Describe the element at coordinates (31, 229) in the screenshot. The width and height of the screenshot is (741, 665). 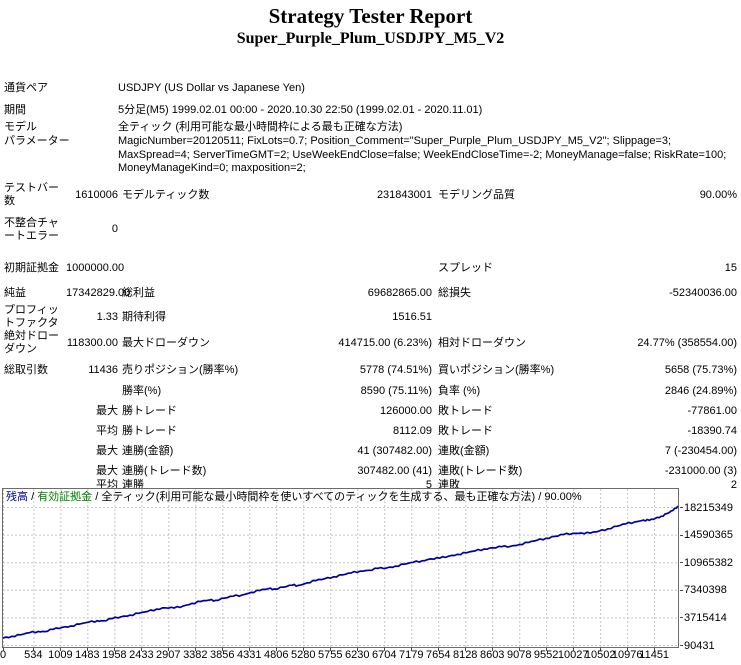
I see `stat-label: 不整合チャートエラー` at that location.